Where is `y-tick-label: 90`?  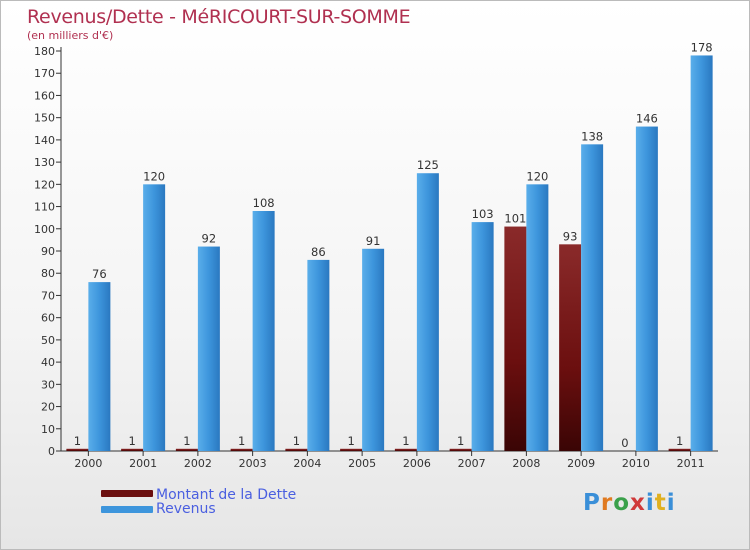 y-tick-label: 90 is located at coordinates (48, 251).